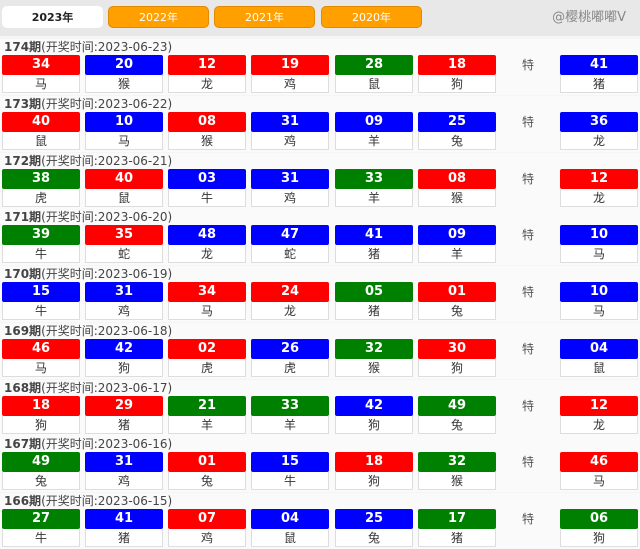 Image resolution: width=640 pixels, height=549 pixels. I want to click on tab-2022年: 2022年, so click(158, 17).